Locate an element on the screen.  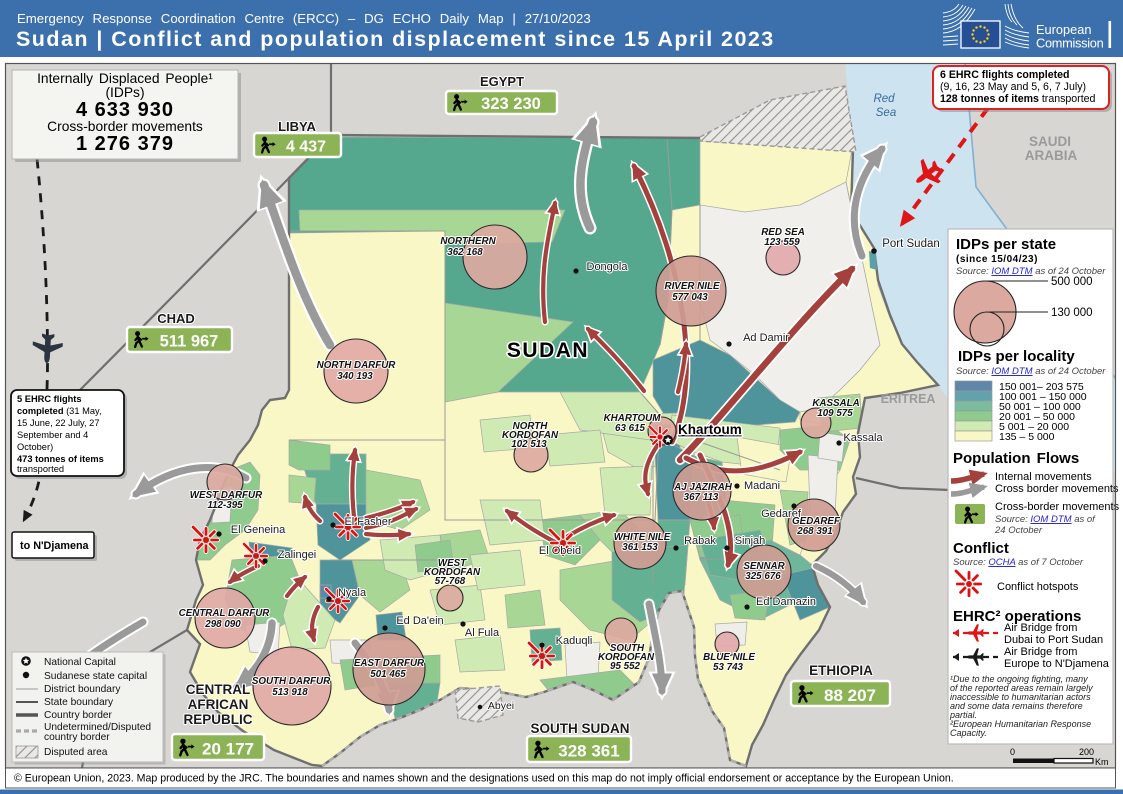
svg-text: European is located at coordinates (1064, 29).